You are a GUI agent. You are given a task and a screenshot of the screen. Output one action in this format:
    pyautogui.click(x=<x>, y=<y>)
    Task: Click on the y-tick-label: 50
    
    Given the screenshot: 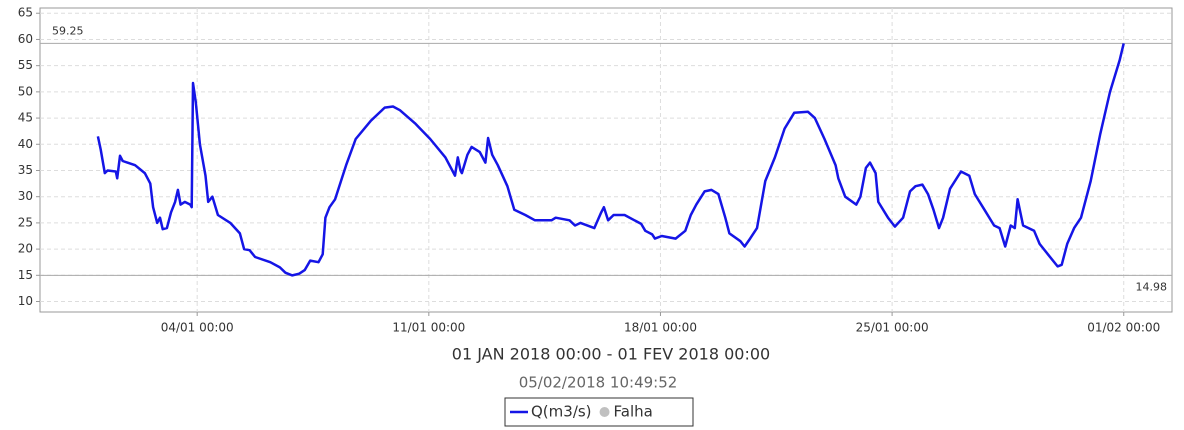 What is the action you would take?
    pyautogui.click(x=25, y=91)
    